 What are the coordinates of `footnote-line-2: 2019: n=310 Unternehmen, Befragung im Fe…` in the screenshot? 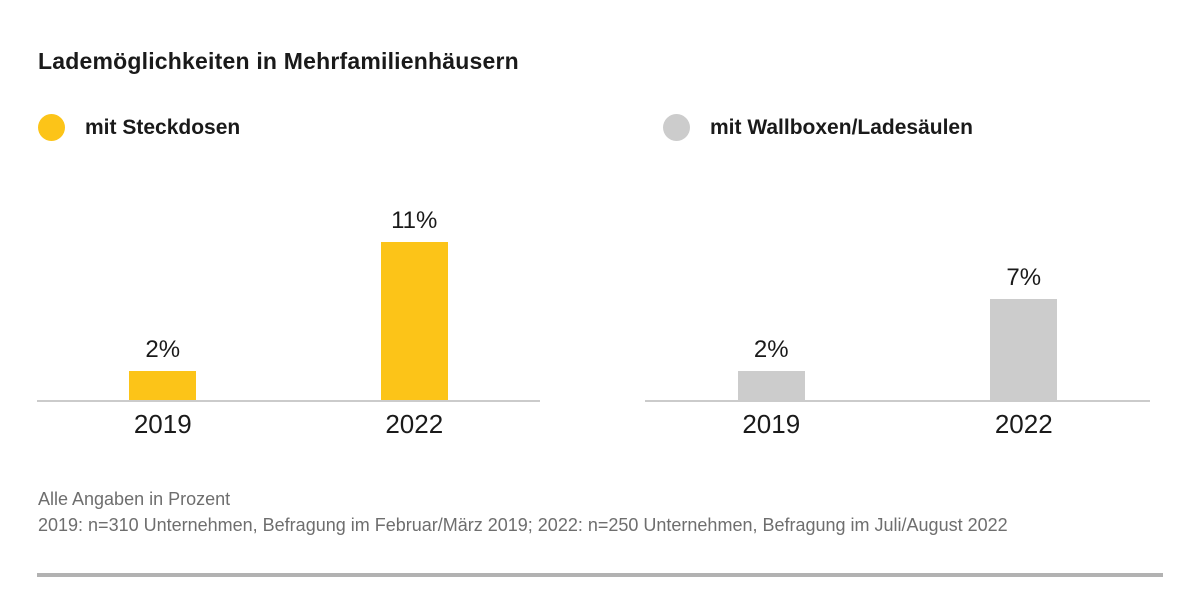 It's located at (523, 525).